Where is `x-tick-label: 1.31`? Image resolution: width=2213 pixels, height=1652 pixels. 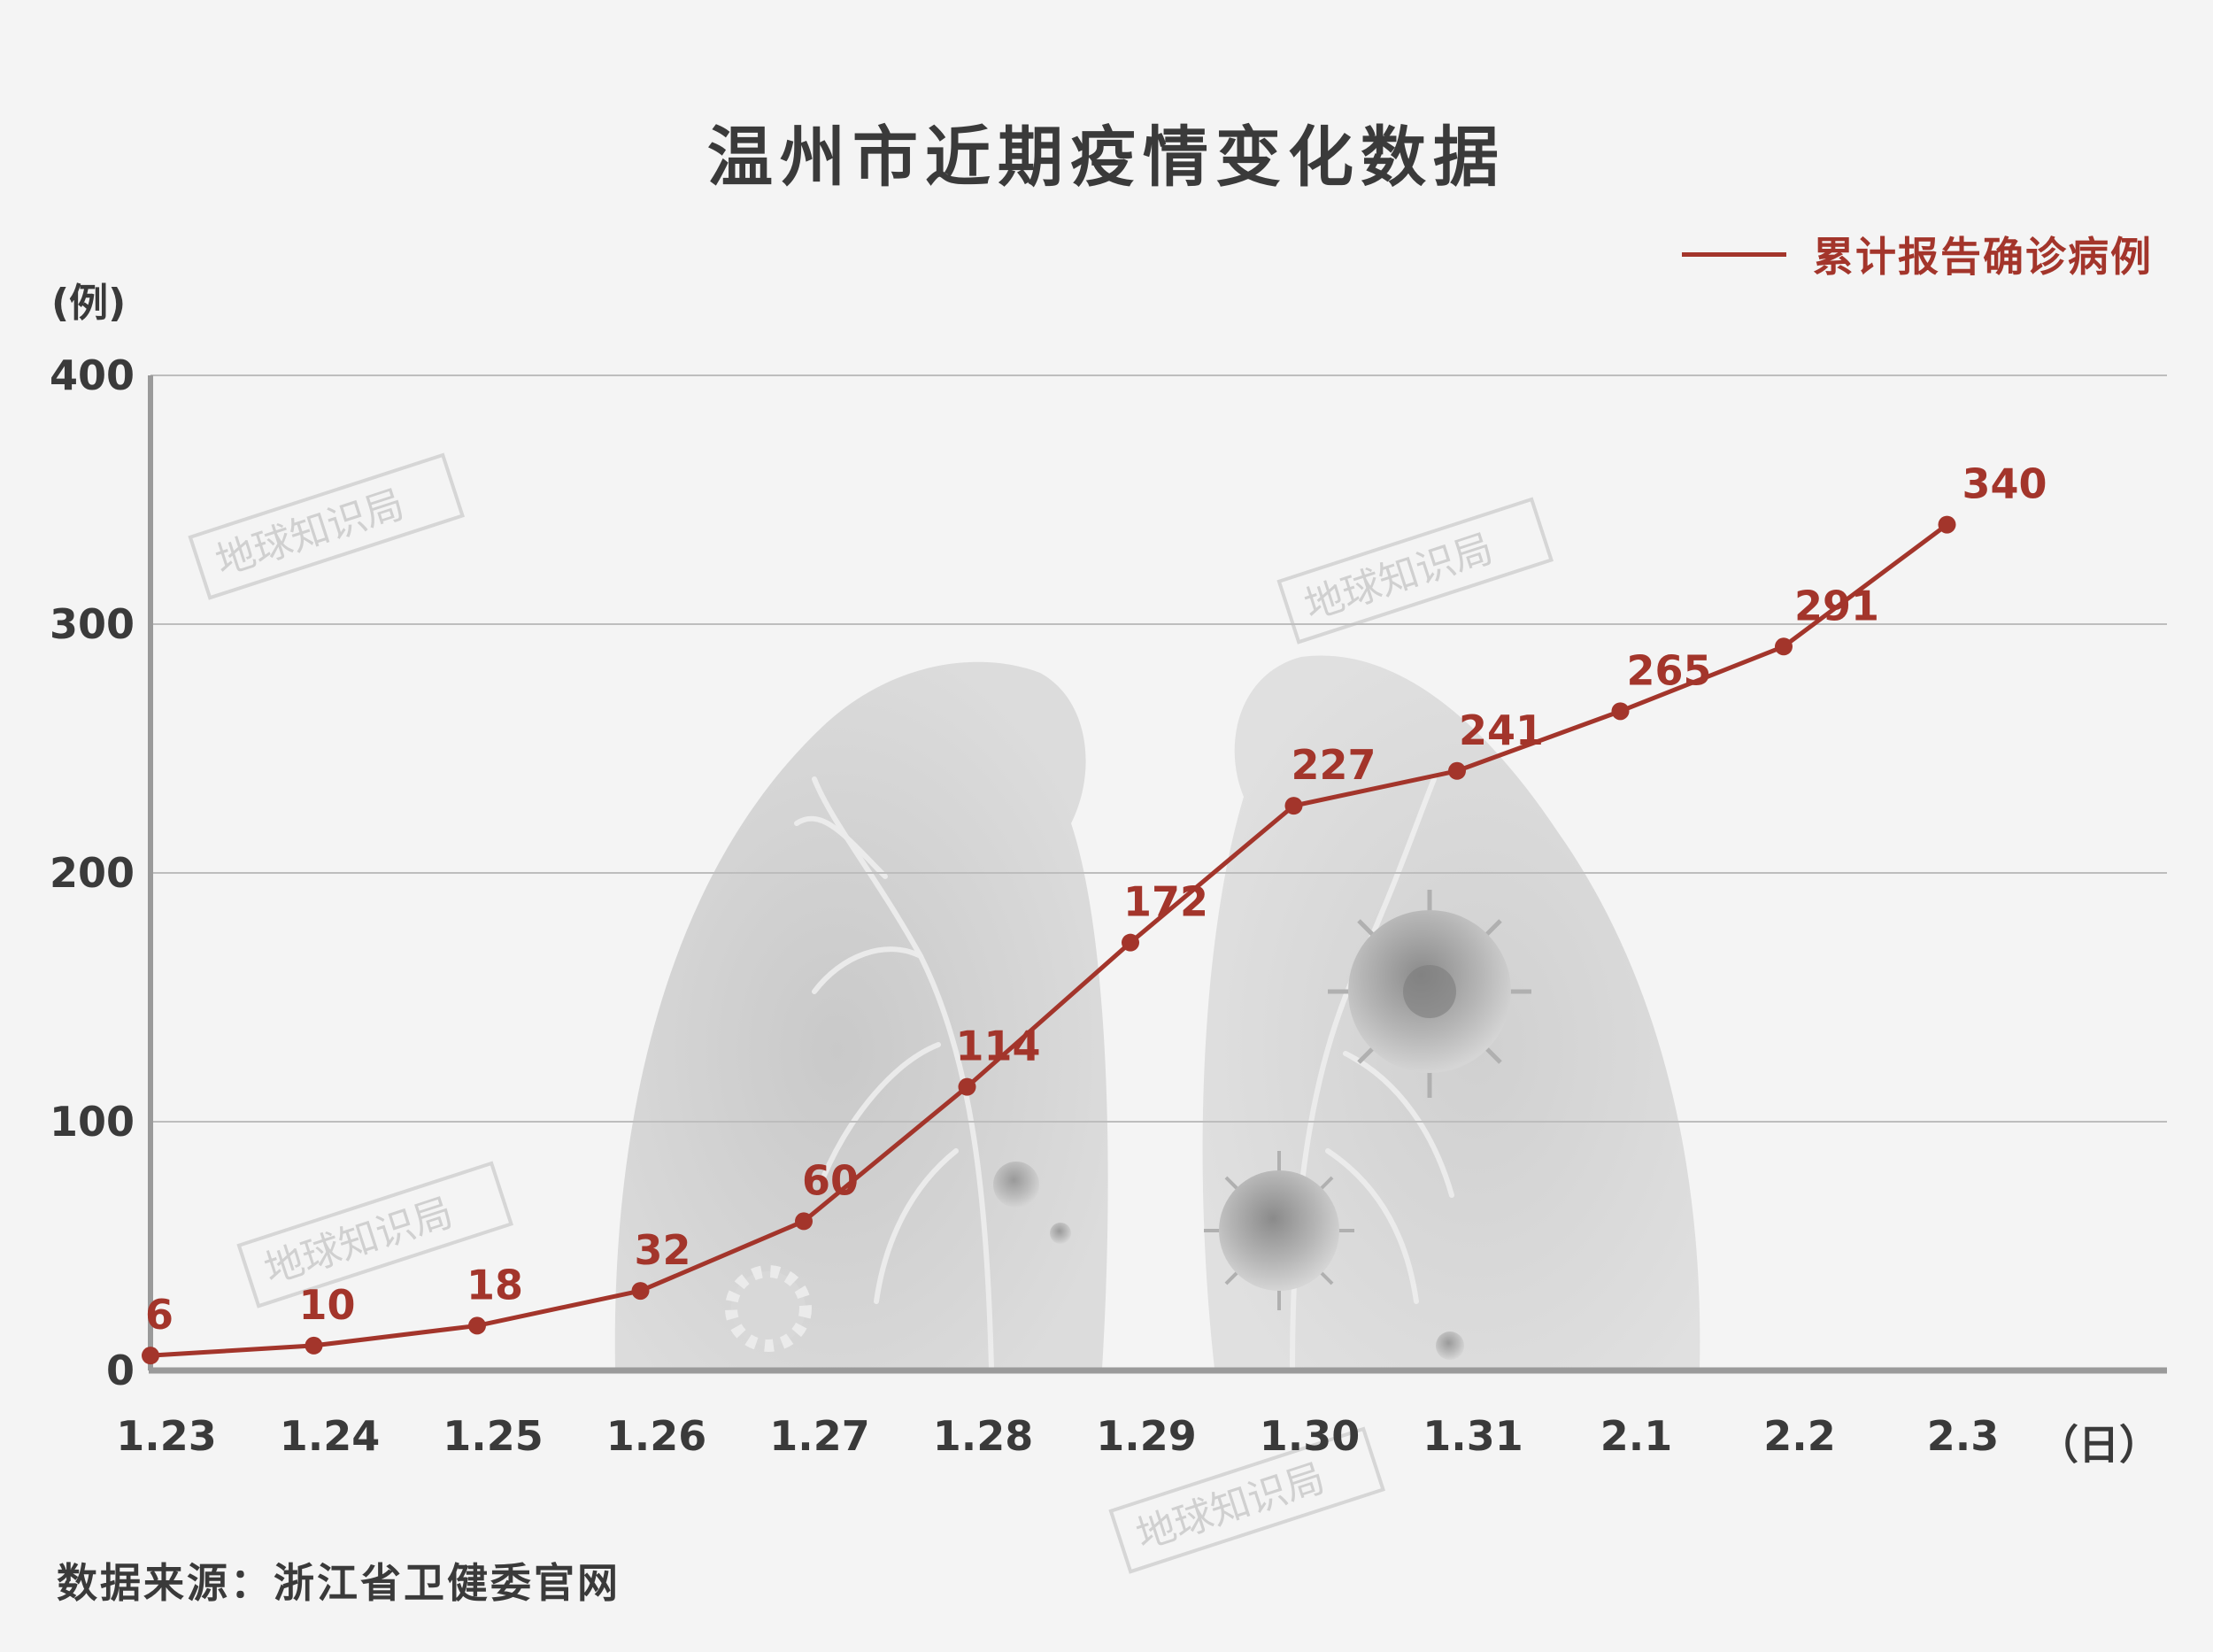
x-tick-label: 1.31 is located at coordinates (1473, 1436).